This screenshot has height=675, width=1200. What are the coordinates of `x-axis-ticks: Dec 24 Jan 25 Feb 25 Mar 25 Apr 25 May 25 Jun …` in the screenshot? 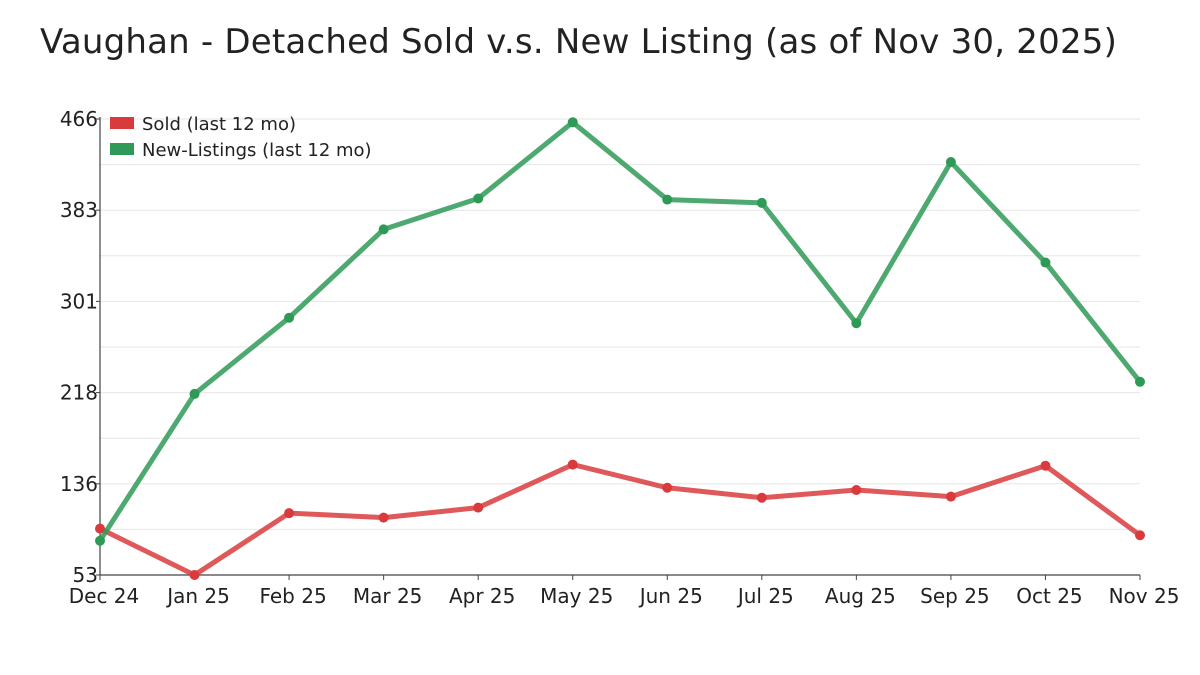 It's located at (624, 591).